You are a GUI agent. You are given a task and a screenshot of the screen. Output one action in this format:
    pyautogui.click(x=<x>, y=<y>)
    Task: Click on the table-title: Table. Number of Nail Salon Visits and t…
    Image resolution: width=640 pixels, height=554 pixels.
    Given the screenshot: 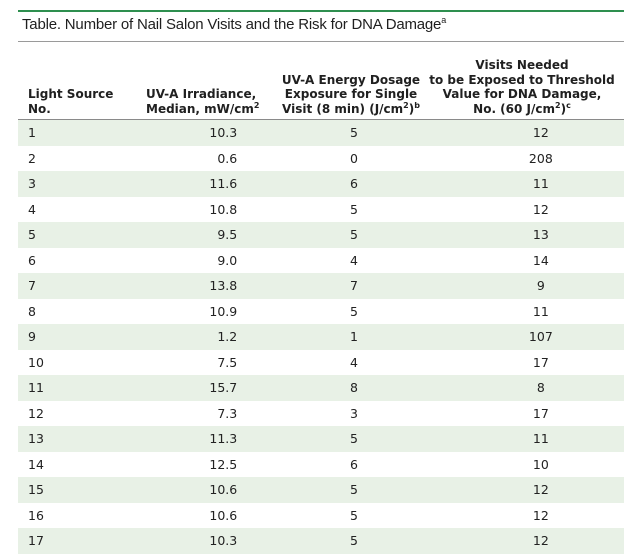 What is the action you would take?
    pyautogui.click(x=322, y=24)
    